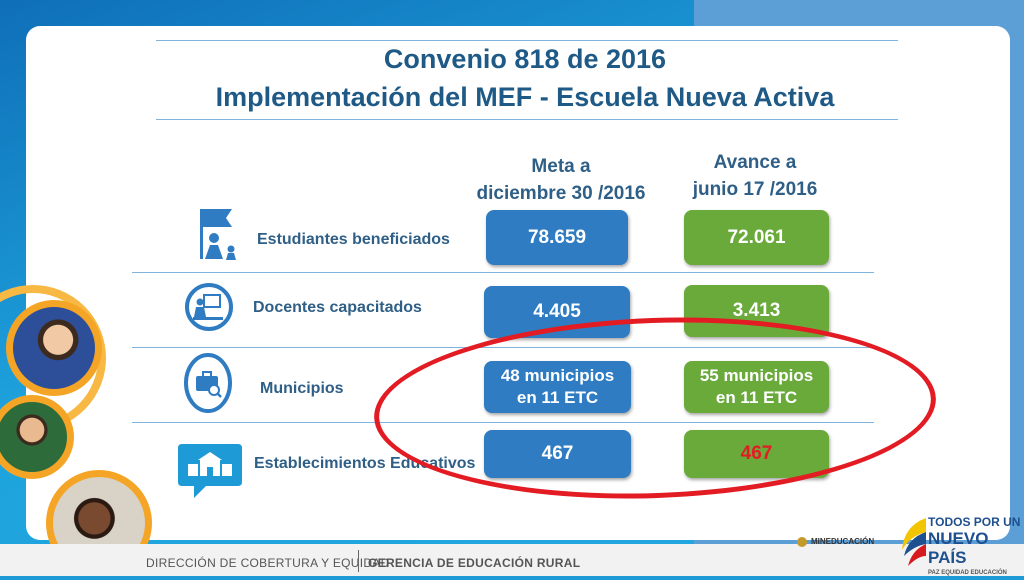 This screenshot has width=1024, height=580. Describe the element at coordinates (337, 307) in the screenshot. I see `row-label-docentes: Docentes capacitados` at that location.